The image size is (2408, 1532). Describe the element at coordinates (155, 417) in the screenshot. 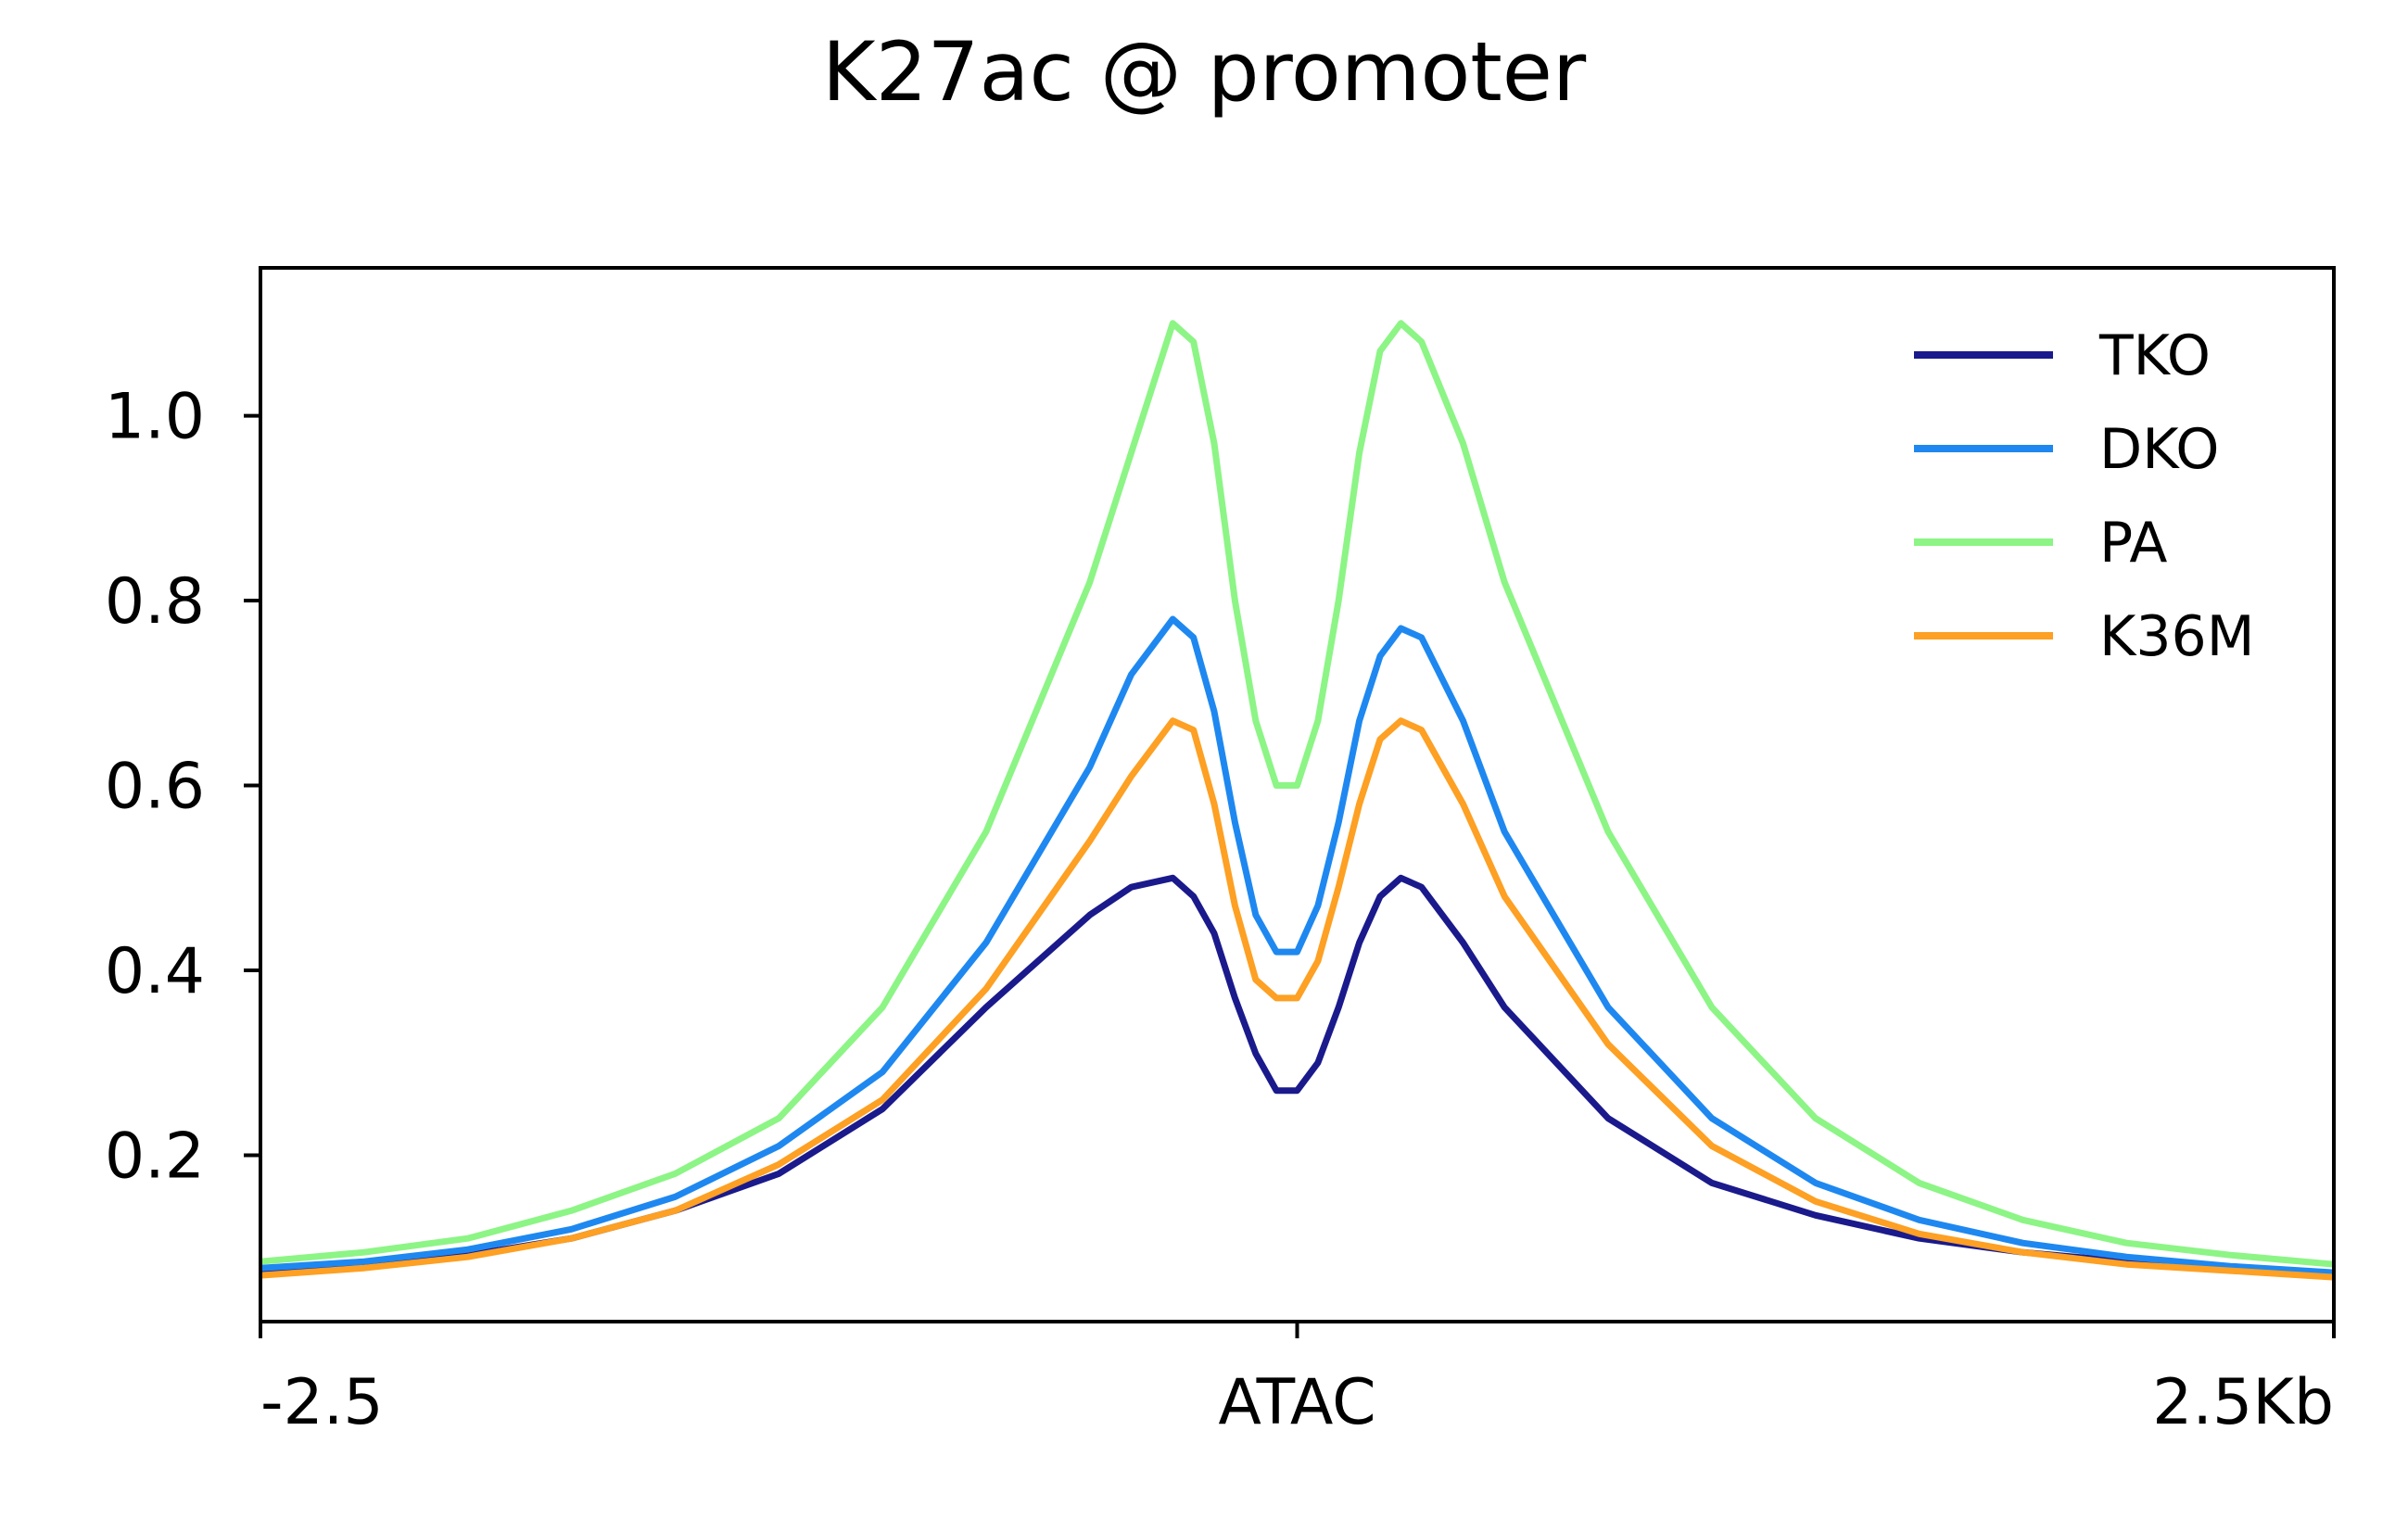

I see `y-tick-label: 1.0` at that location.